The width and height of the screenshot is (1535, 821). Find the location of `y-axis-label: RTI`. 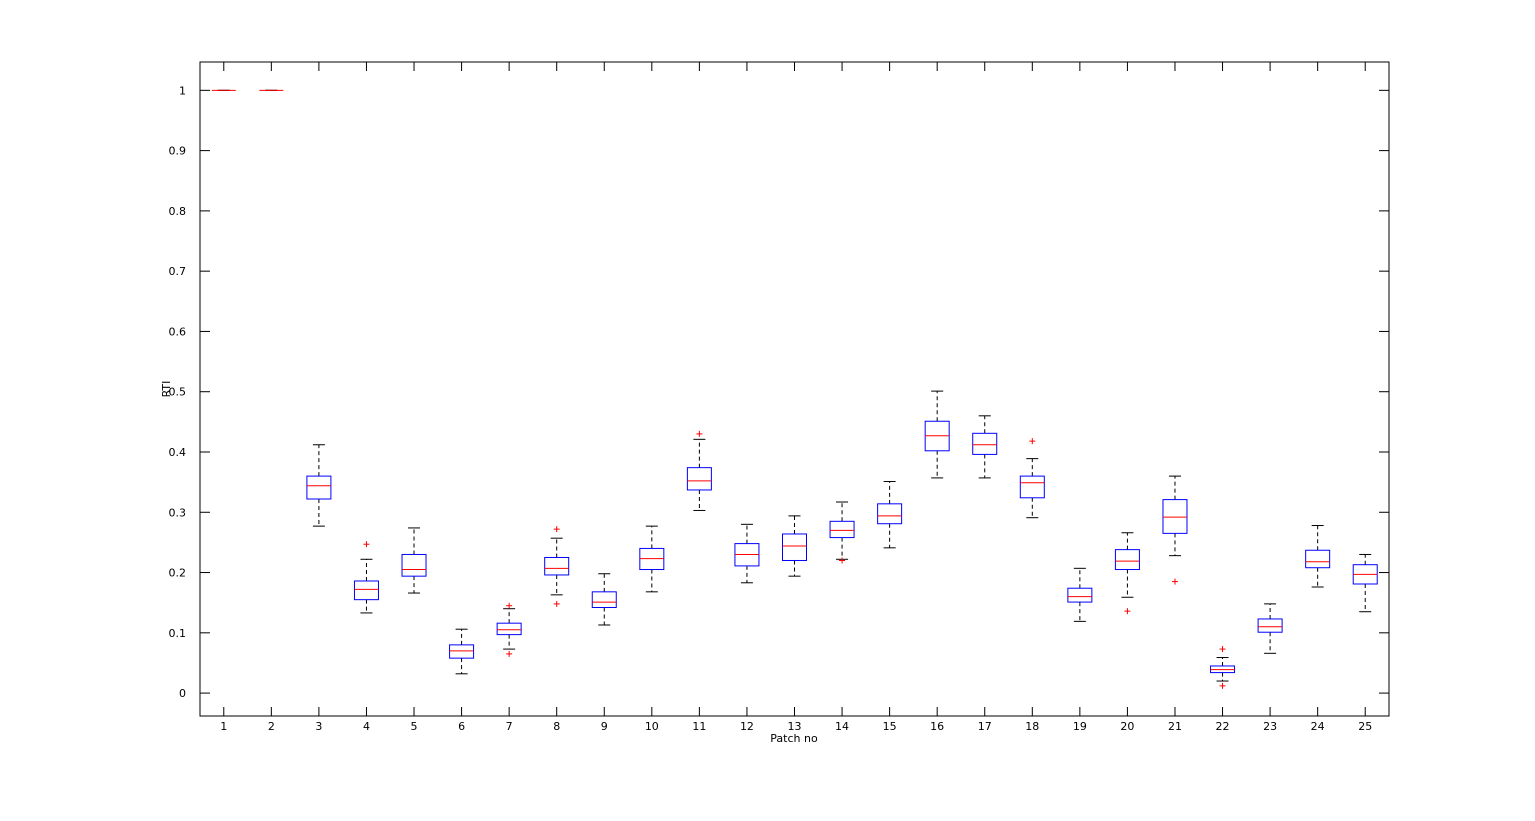

y-axis-label: RTI is located at coordinates (166, 389).